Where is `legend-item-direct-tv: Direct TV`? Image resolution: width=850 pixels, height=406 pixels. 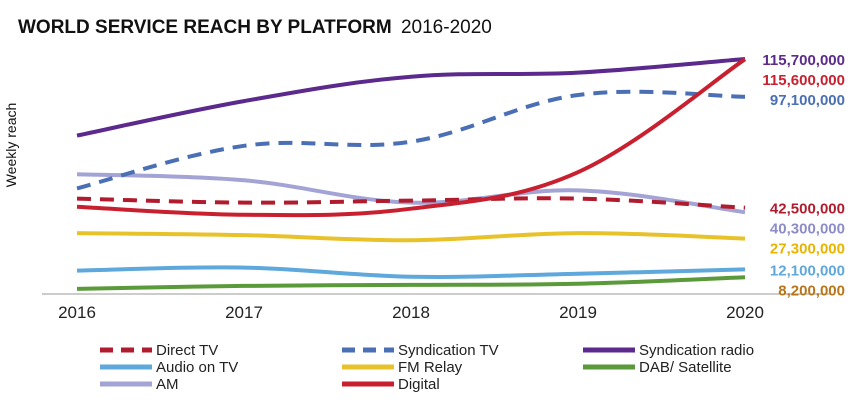 legend-item-direct-tv: Direct TV is located at coordinates (159, 350).